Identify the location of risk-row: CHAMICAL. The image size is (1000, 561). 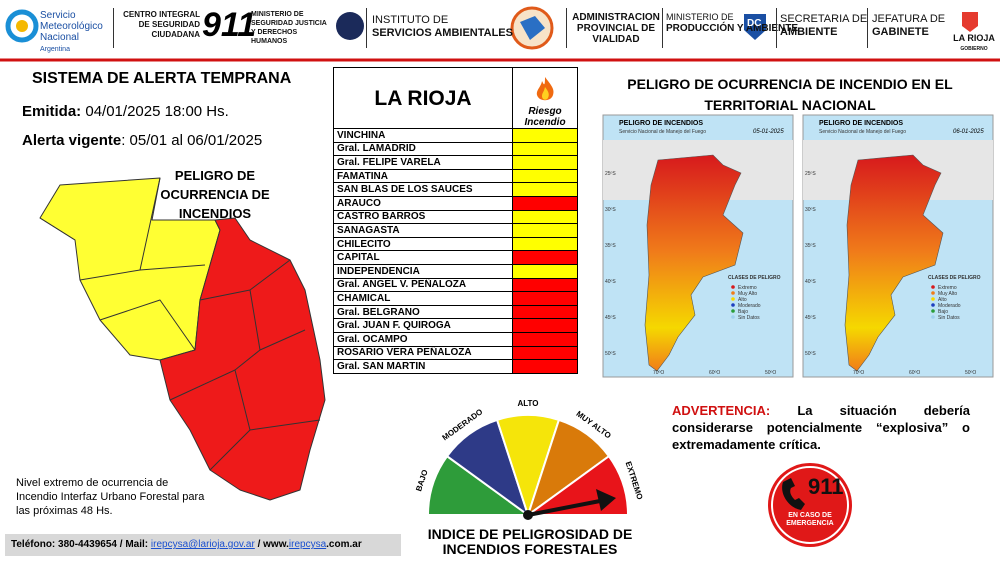
(455, 298).